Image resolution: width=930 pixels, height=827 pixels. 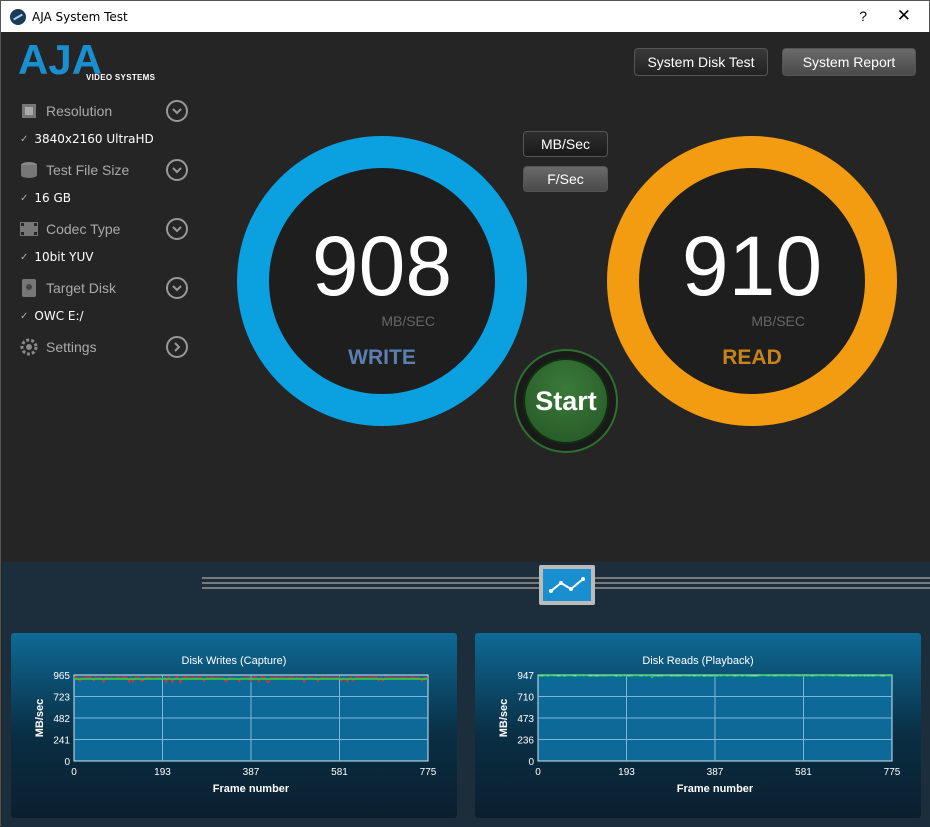 What do you see at coordinates (565, 144) in the screenshot?
I see `mb-sec-button: MB/Sec` at bounding box center [565, 144].